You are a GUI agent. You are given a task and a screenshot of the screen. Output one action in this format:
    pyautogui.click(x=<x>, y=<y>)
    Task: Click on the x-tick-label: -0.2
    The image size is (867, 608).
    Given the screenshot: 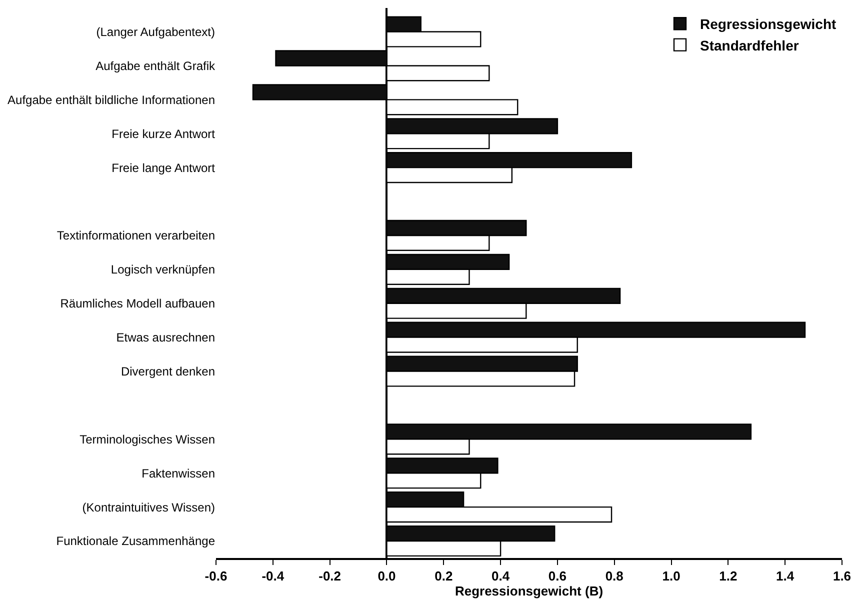 What is the action you would take?
    pyautogui.click(x=330, y=576)
    